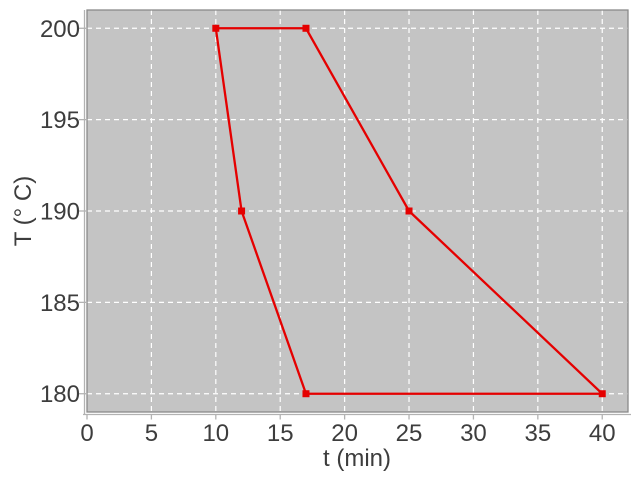 This screenshot has width=640, height=480. I want to click on y-tick-label: 185, so click(60, 303).